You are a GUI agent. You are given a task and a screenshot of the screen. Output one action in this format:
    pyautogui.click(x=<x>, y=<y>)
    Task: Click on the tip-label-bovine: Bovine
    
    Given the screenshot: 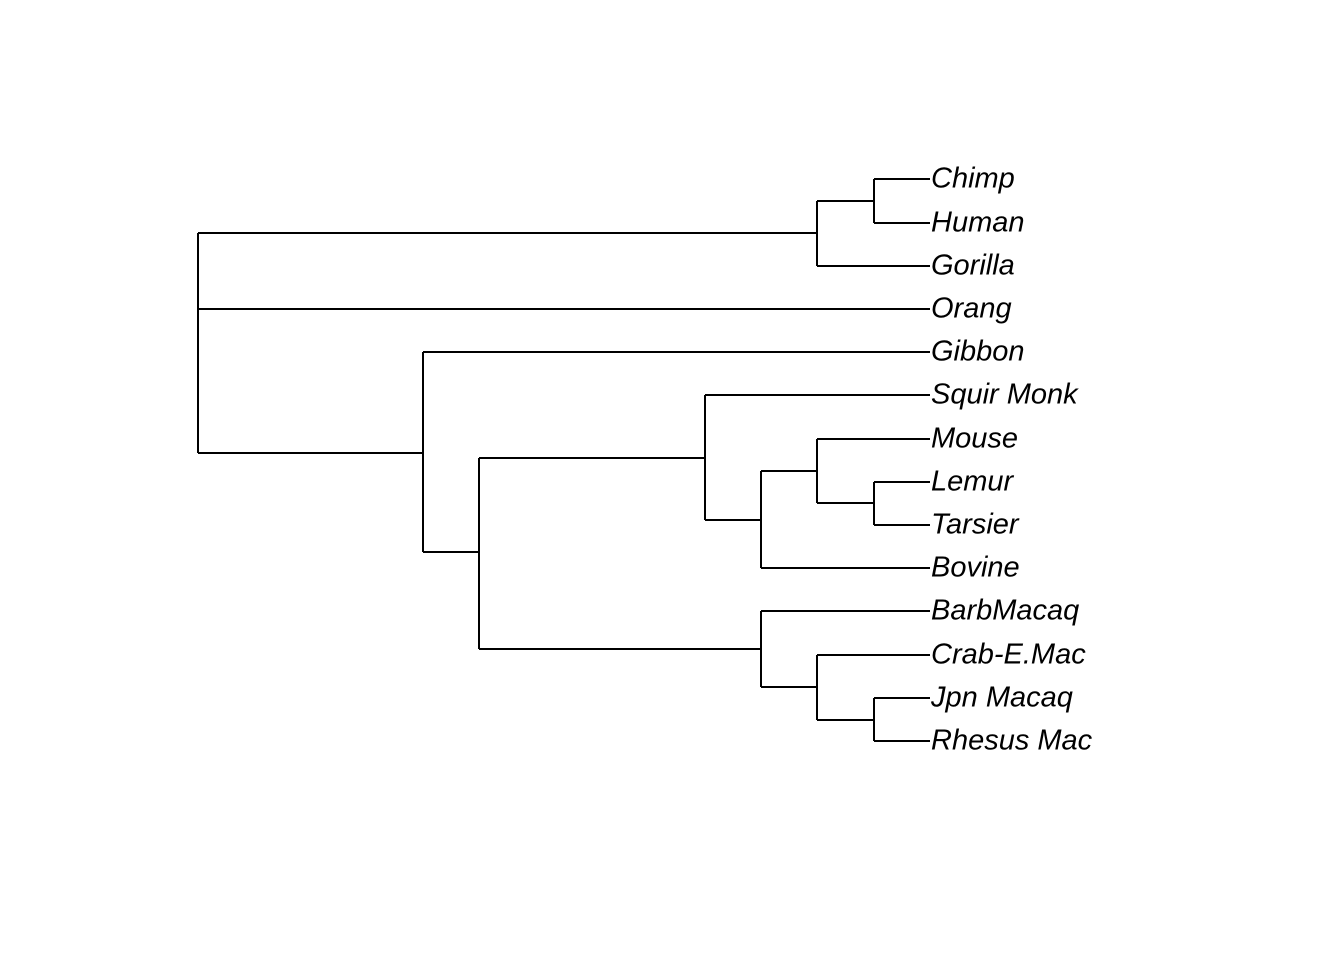 What is the action you would take?
    pyautogui.click(x=975, y=568)
    